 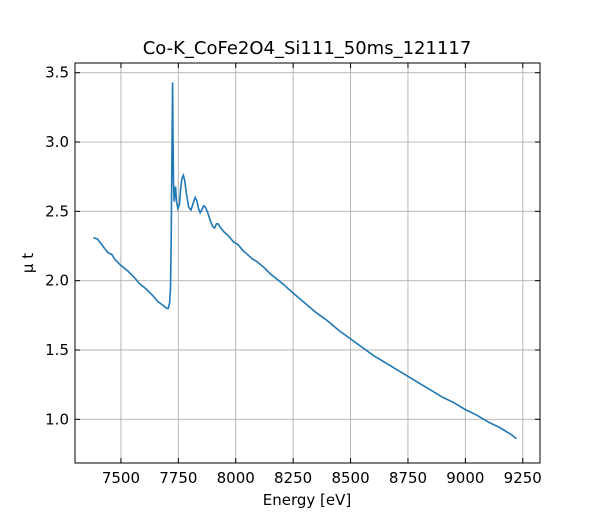 What do you see at coordinates (236, 478) in the screenshot?
I see `x-tick-label: 8000` at bounding box center [236, 478].